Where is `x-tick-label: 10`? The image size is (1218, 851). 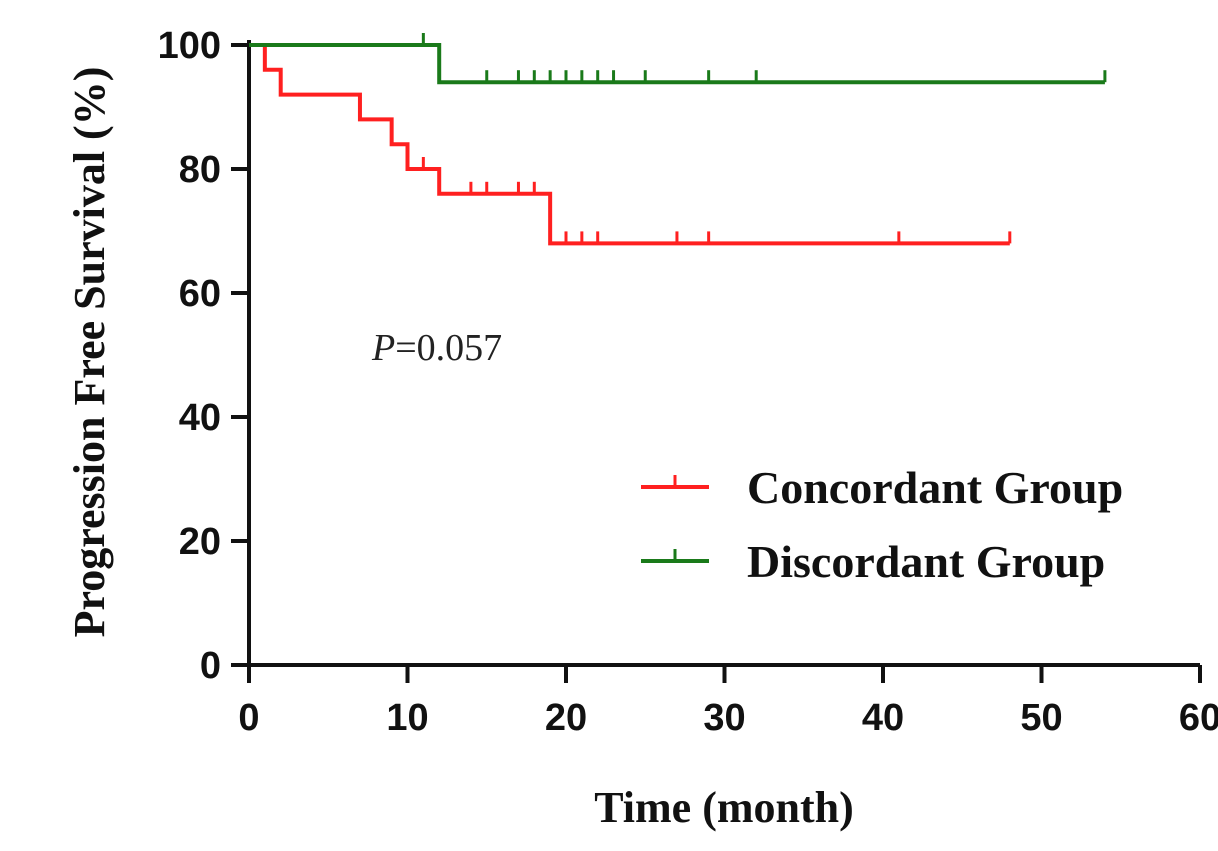
x-tick-label: 10 is located at coordinates (407, 718).